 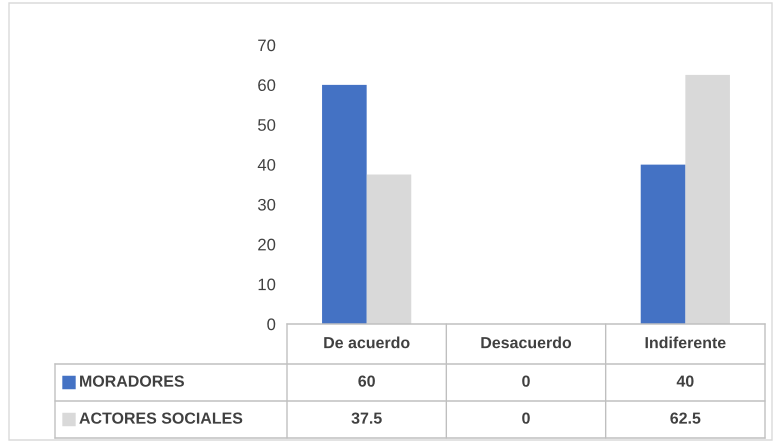 I want to click on data-label: 60, so click(x=366, y=381).